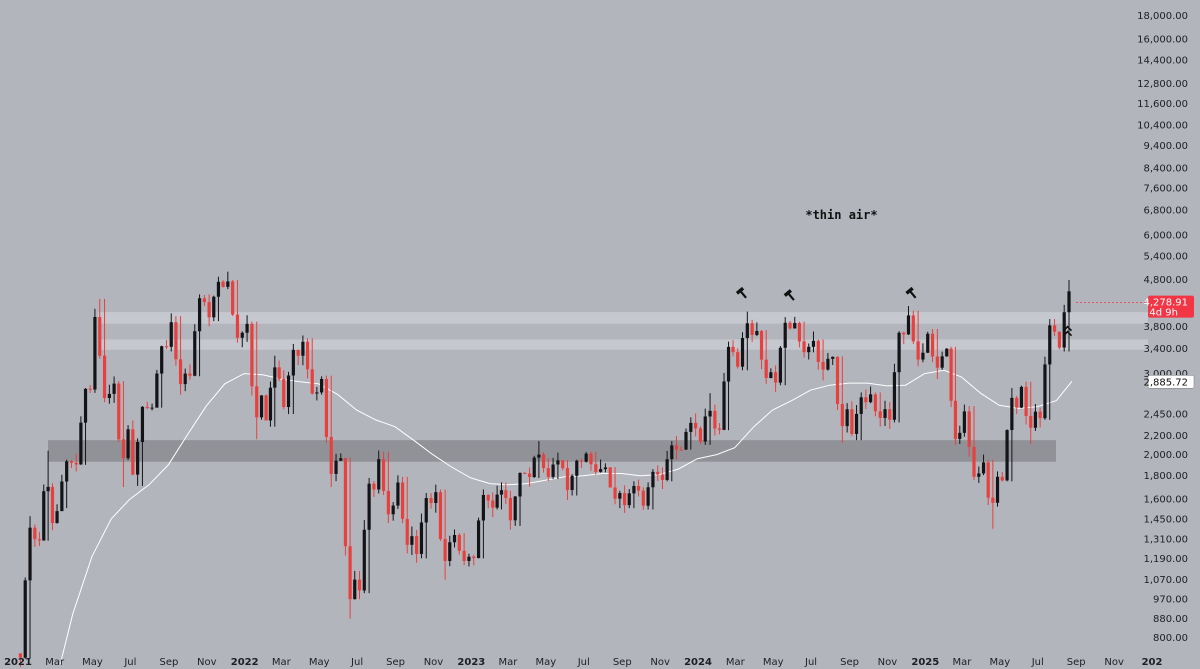  Describe the element at coordinates (1152, 662) in the screenshot. I see `x-tick-label: 202` at that location.